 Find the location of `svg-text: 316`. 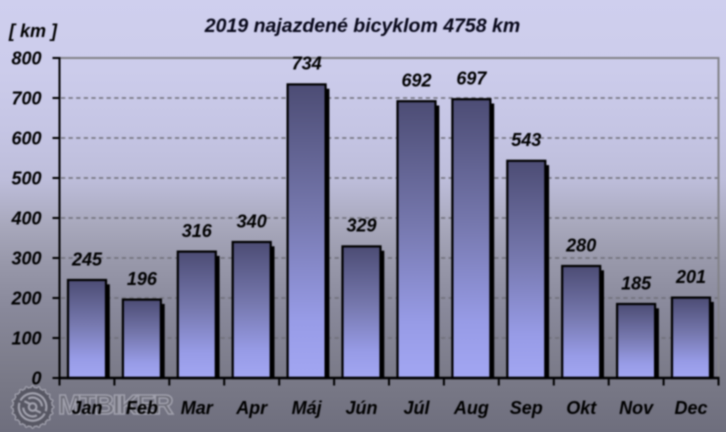

svg-text: 316 is located at coordinates (197, 231).